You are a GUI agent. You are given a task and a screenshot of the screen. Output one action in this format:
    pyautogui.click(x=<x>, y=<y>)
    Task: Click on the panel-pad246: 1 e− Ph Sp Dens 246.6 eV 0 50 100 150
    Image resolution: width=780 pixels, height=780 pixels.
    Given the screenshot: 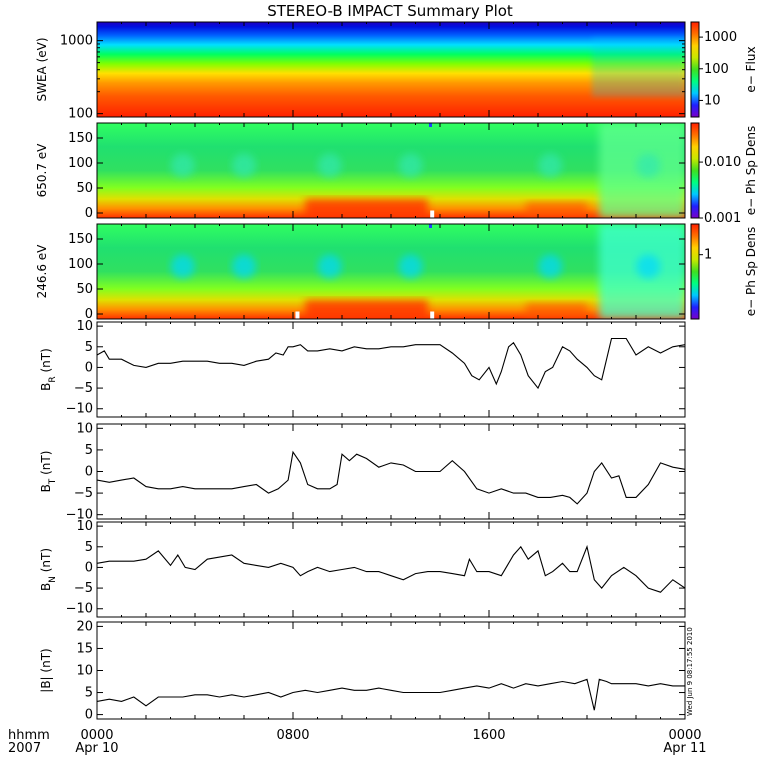 What is the action you would take?
    pyautogui.click(x=396, y=272)
    